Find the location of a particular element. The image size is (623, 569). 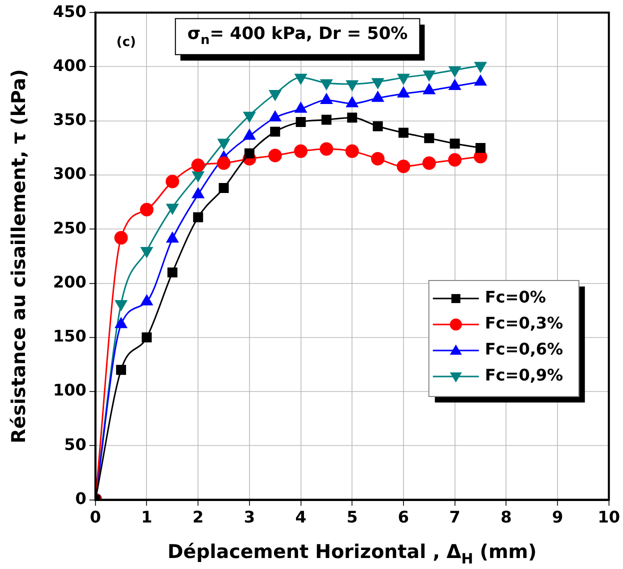

legend-label: Fc=0% is located at coordinates (515, 297).